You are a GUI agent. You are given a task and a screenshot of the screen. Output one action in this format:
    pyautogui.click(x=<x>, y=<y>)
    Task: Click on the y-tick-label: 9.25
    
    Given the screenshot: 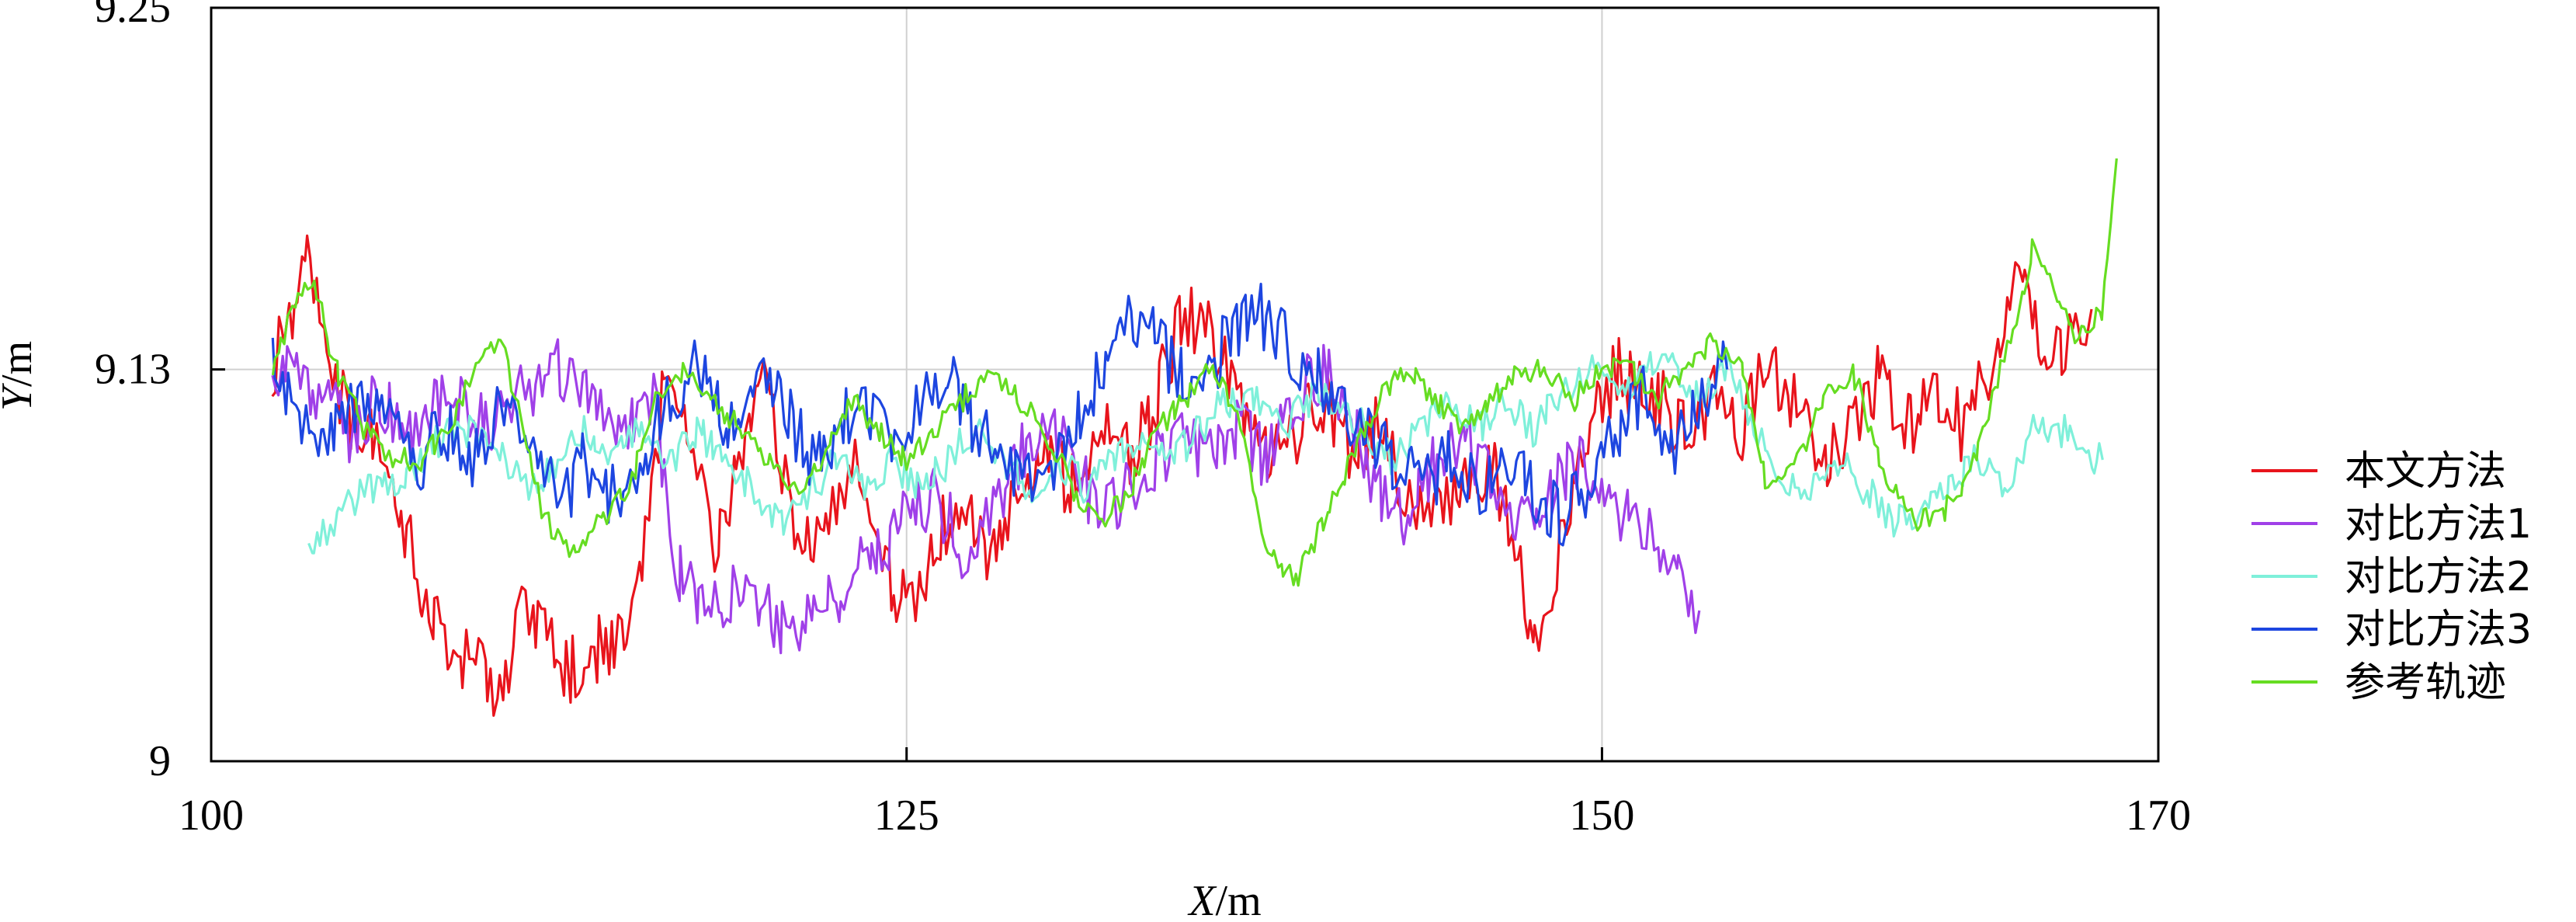 What is the action you would take?
    pyautogui.click(x=133, y=16)
    